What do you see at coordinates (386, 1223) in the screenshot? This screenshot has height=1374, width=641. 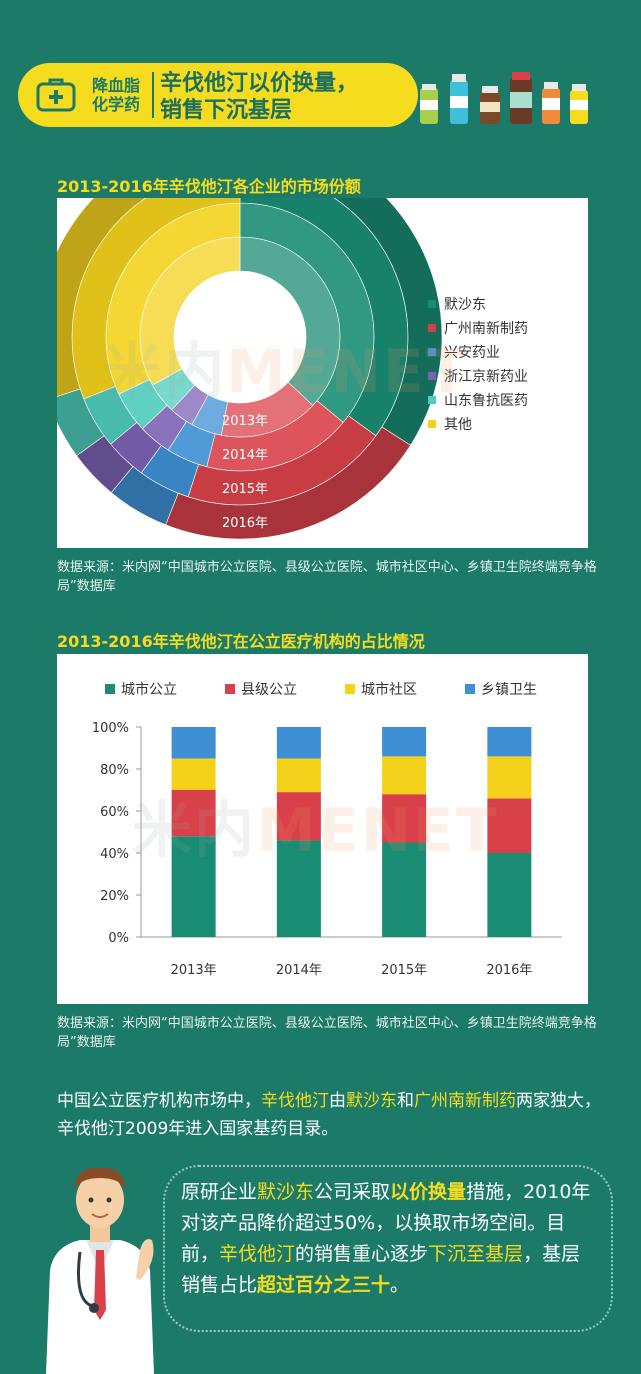 I see `text: 措施，2010年对该产品降价超过50%，以换取市场空间。目前，` at bounding box center [386, 1223].